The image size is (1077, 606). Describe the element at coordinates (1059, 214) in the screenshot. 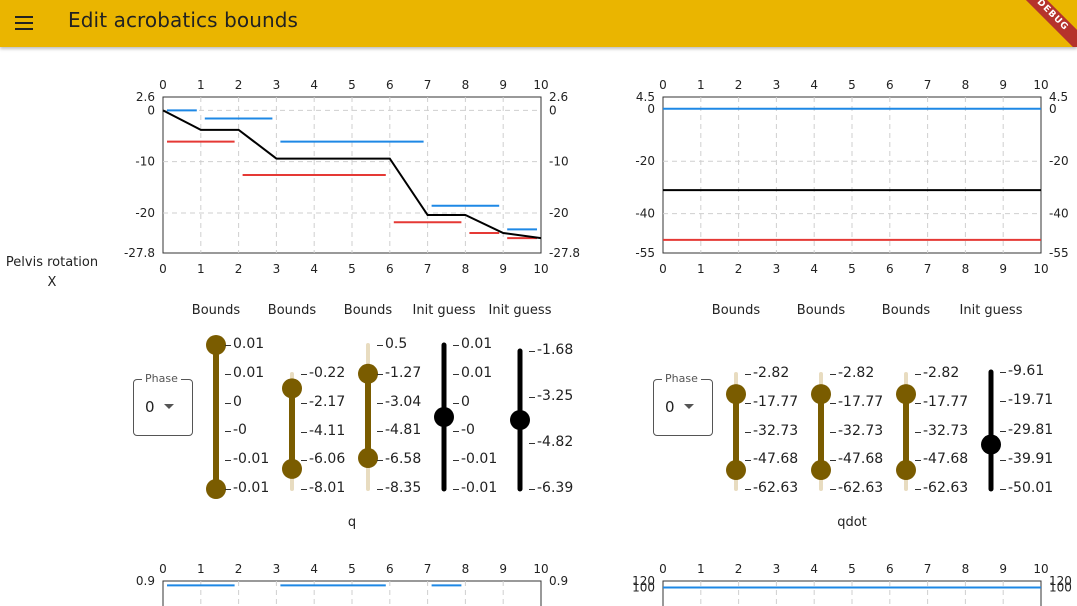

I see `y-tick-label-right: -40` at that location.